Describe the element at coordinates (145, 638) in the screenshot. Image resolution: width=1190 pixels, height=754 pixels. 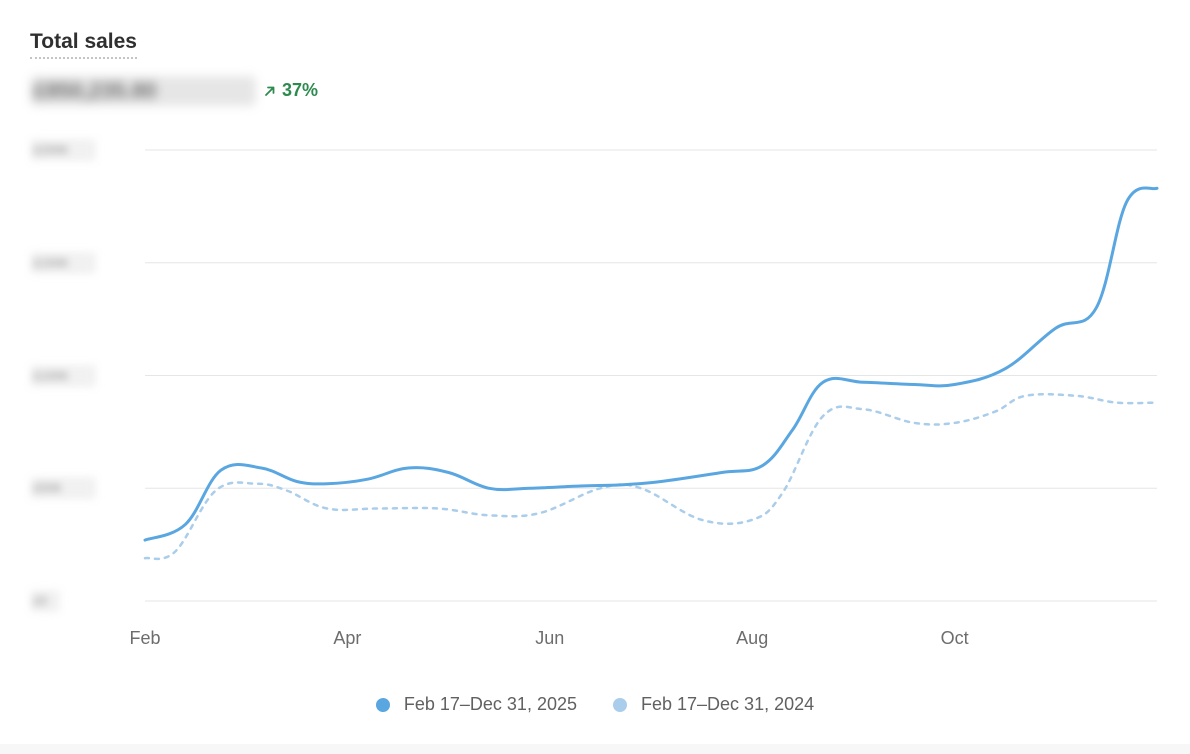
I see `x-tick-label: Feb` at that location.